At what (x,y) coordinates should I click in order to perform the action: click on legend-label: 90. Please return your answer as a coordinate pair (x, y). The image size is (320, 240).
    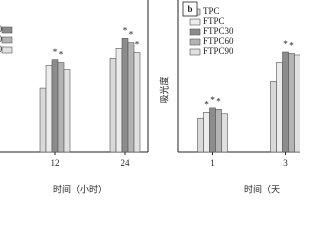
    Looking at the image, I should click on (1, 49).